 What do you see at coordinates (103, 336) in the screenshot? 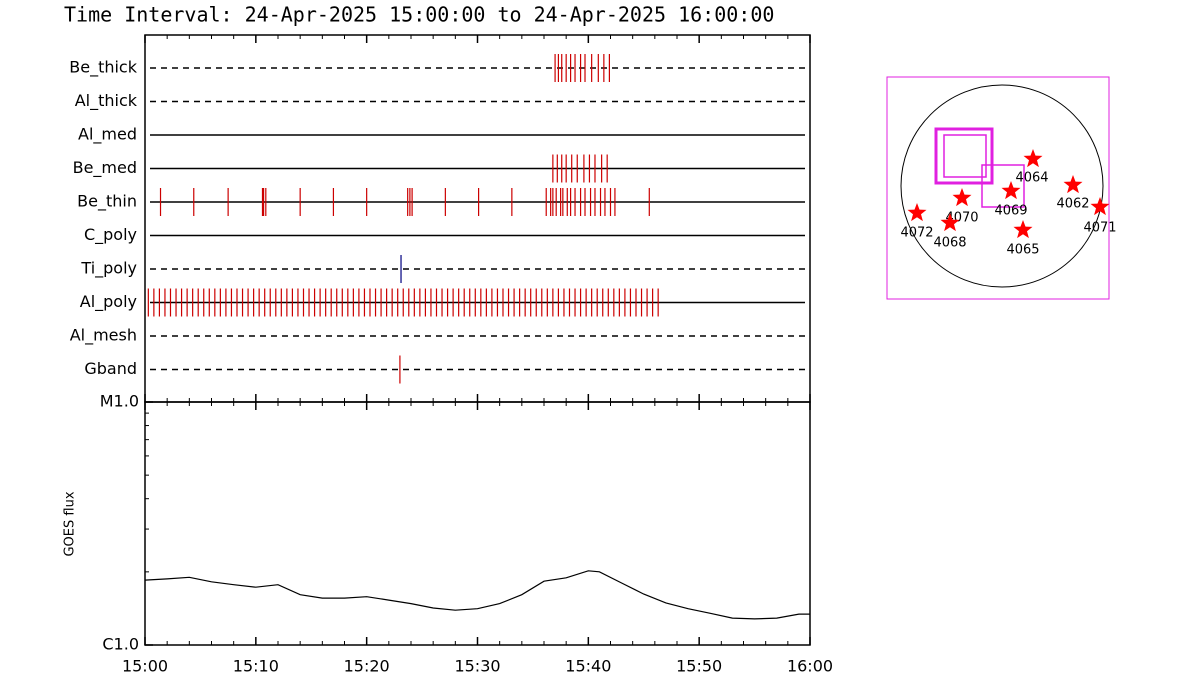
I see `row-label: Al_mesh` at bounding box center [103, 336].